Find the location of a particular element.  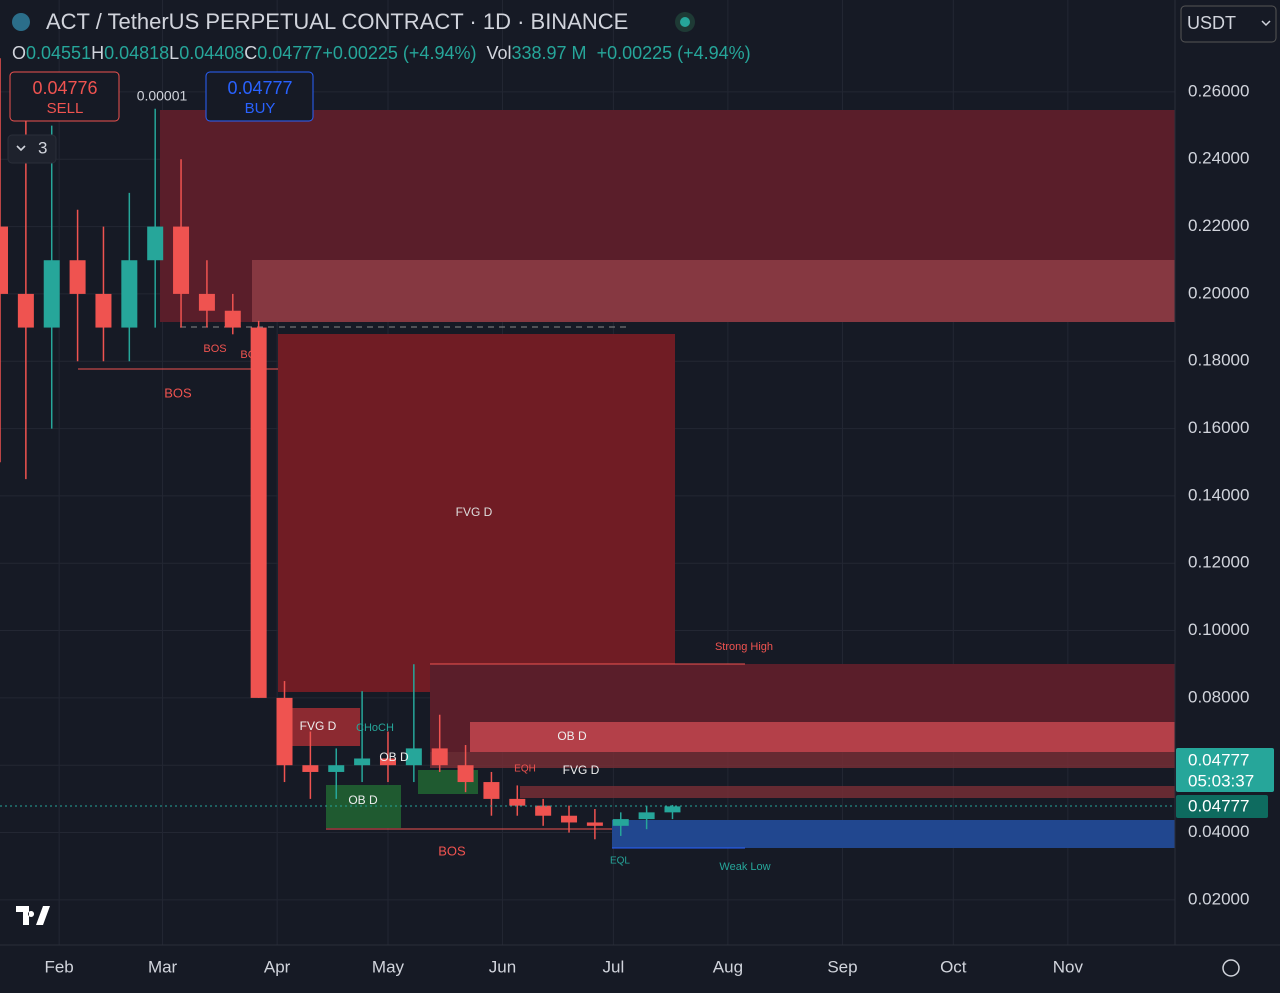

x-tick-label: Jun is located at coordinates (502, 966).